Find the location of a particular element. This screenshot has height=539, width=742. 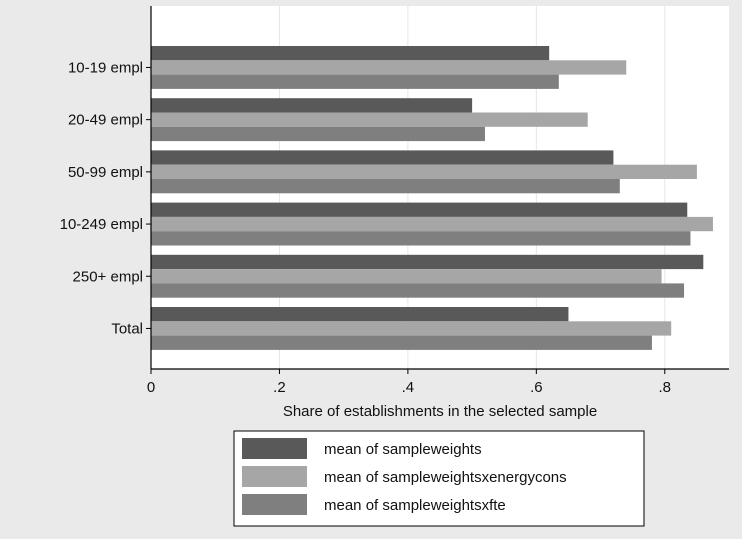

y-tick-label: 10-249 empl is located at coordinates (101, 224).